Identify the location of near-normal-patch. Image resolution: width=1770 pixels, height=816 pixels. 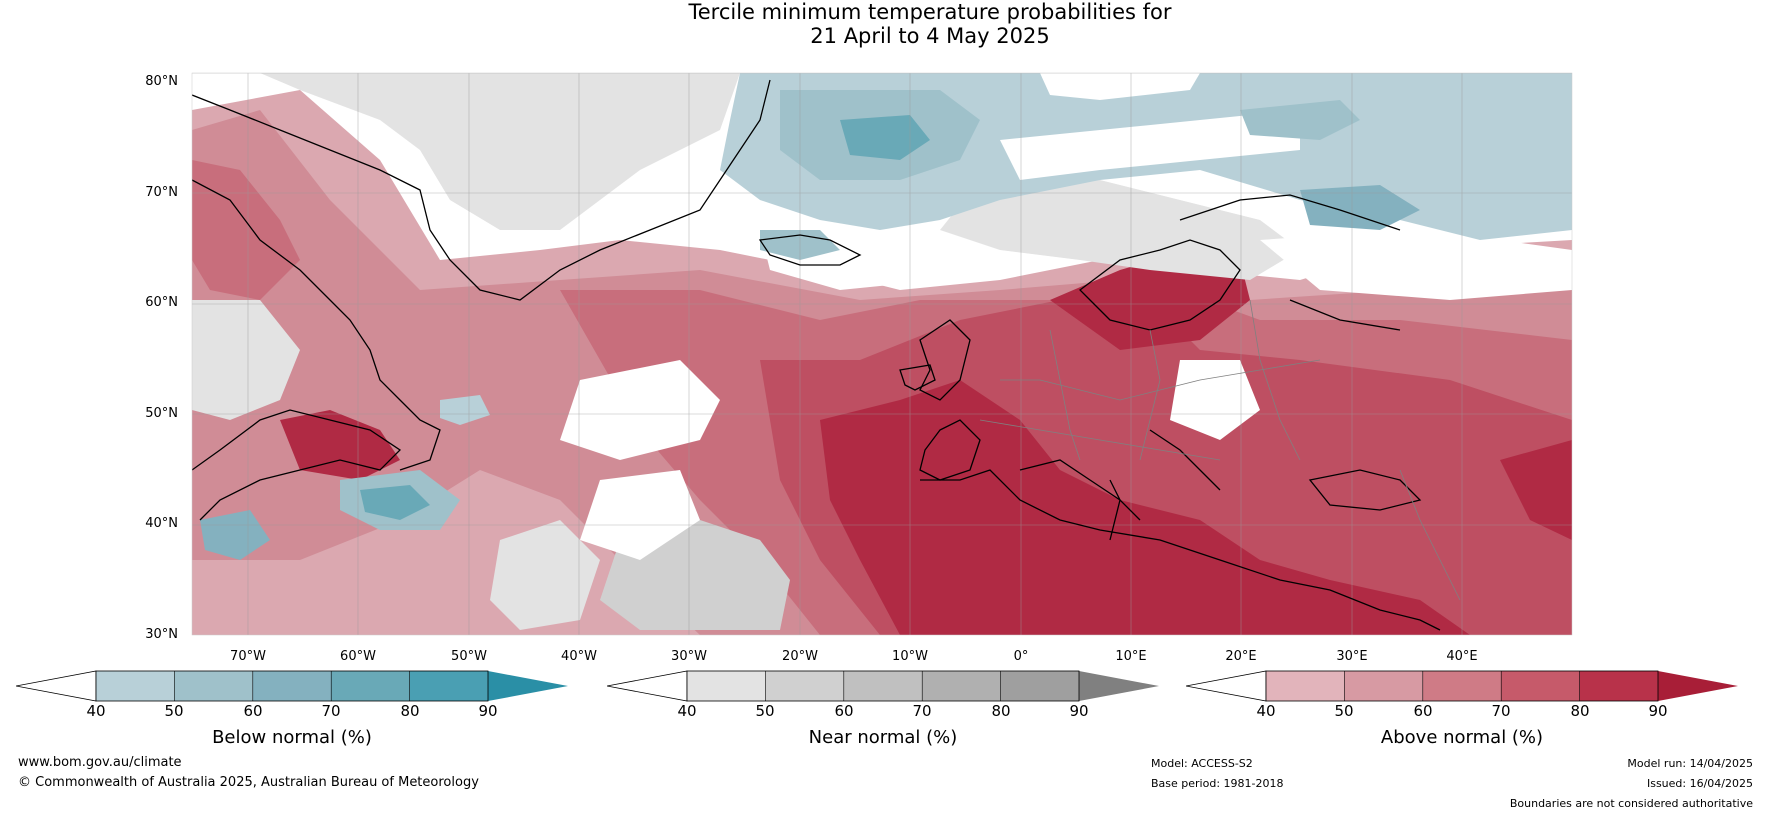
(500, 151).